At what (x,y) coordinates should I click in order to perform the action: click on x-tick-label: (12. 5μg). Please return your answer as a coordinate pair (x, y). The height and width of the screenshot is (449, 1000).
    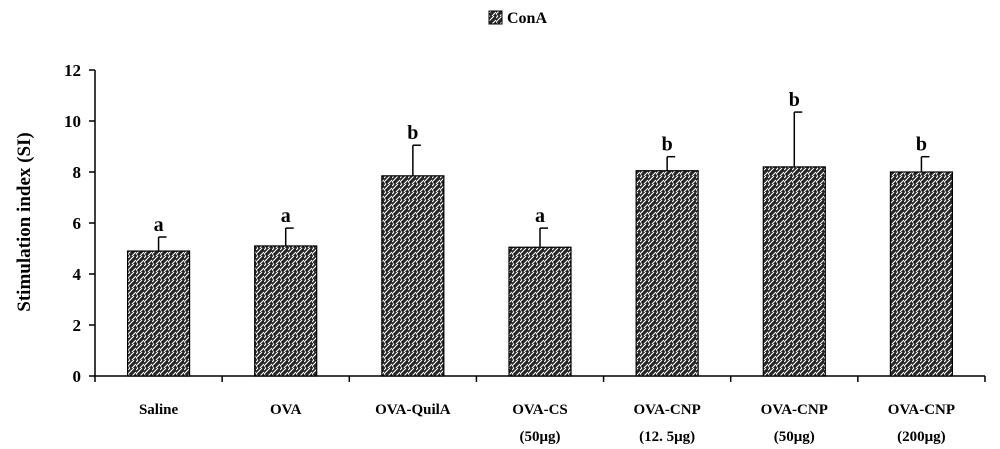
    Looking at the image, I should click on (667, 437).